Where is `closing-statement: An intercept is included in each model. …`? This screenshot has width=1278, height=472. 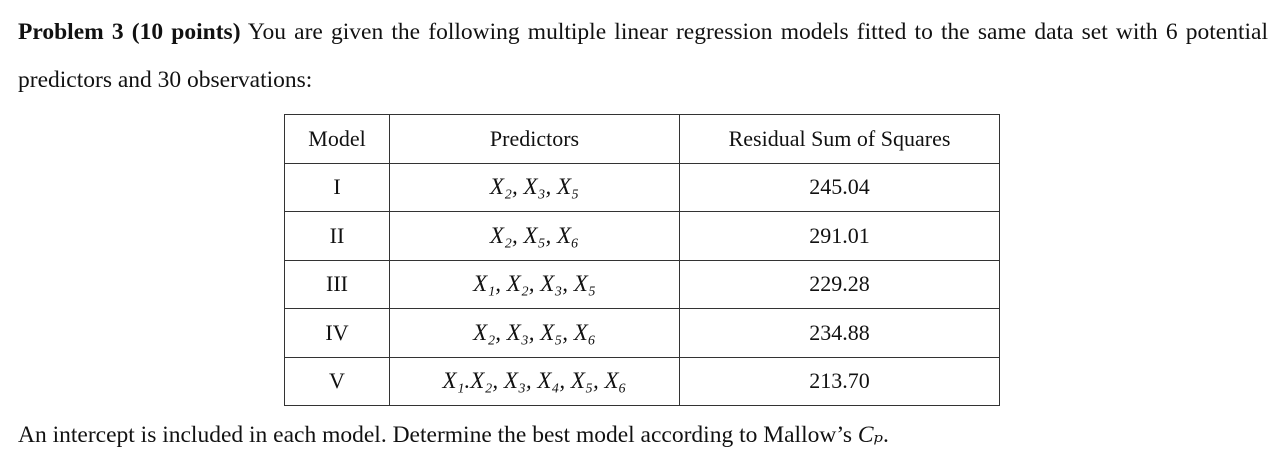 closing-statement: An intercept is included in each model. … is located at coordinates (453, 434).